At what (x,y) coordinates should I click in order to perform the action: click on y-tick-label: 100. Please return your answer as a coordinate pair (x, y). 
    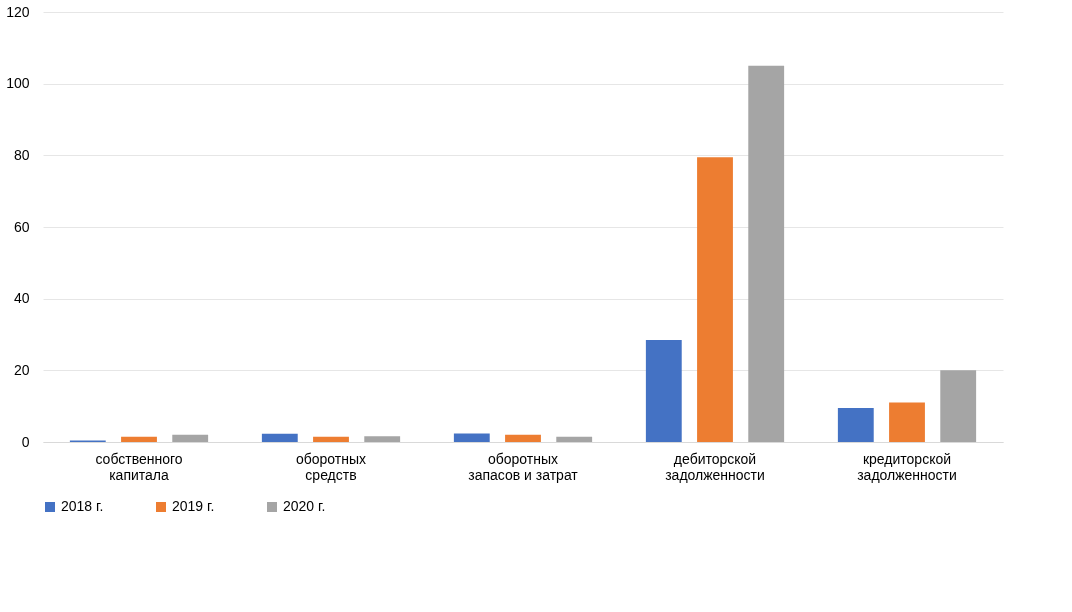
    Looking at the image, I should click on (18, 83).